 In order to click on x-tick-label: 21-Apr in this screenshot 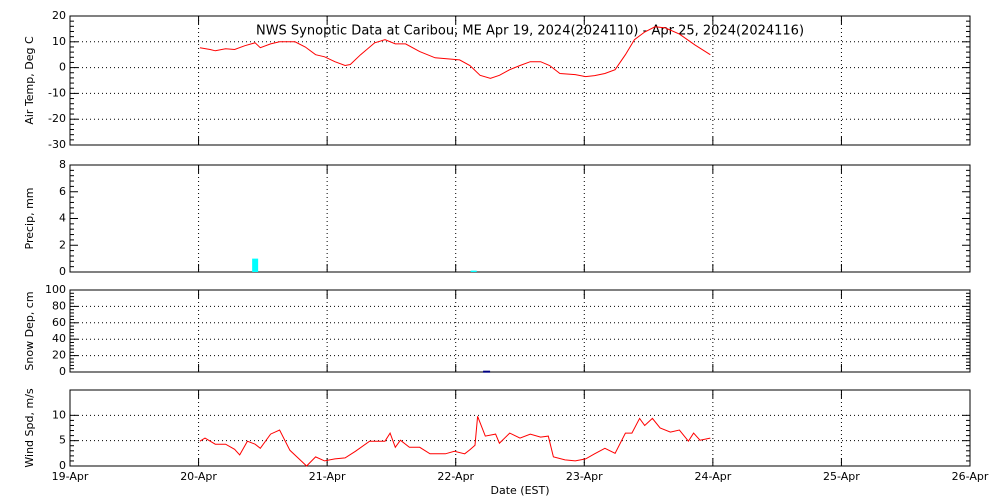, I will do `click(327, 476)`.